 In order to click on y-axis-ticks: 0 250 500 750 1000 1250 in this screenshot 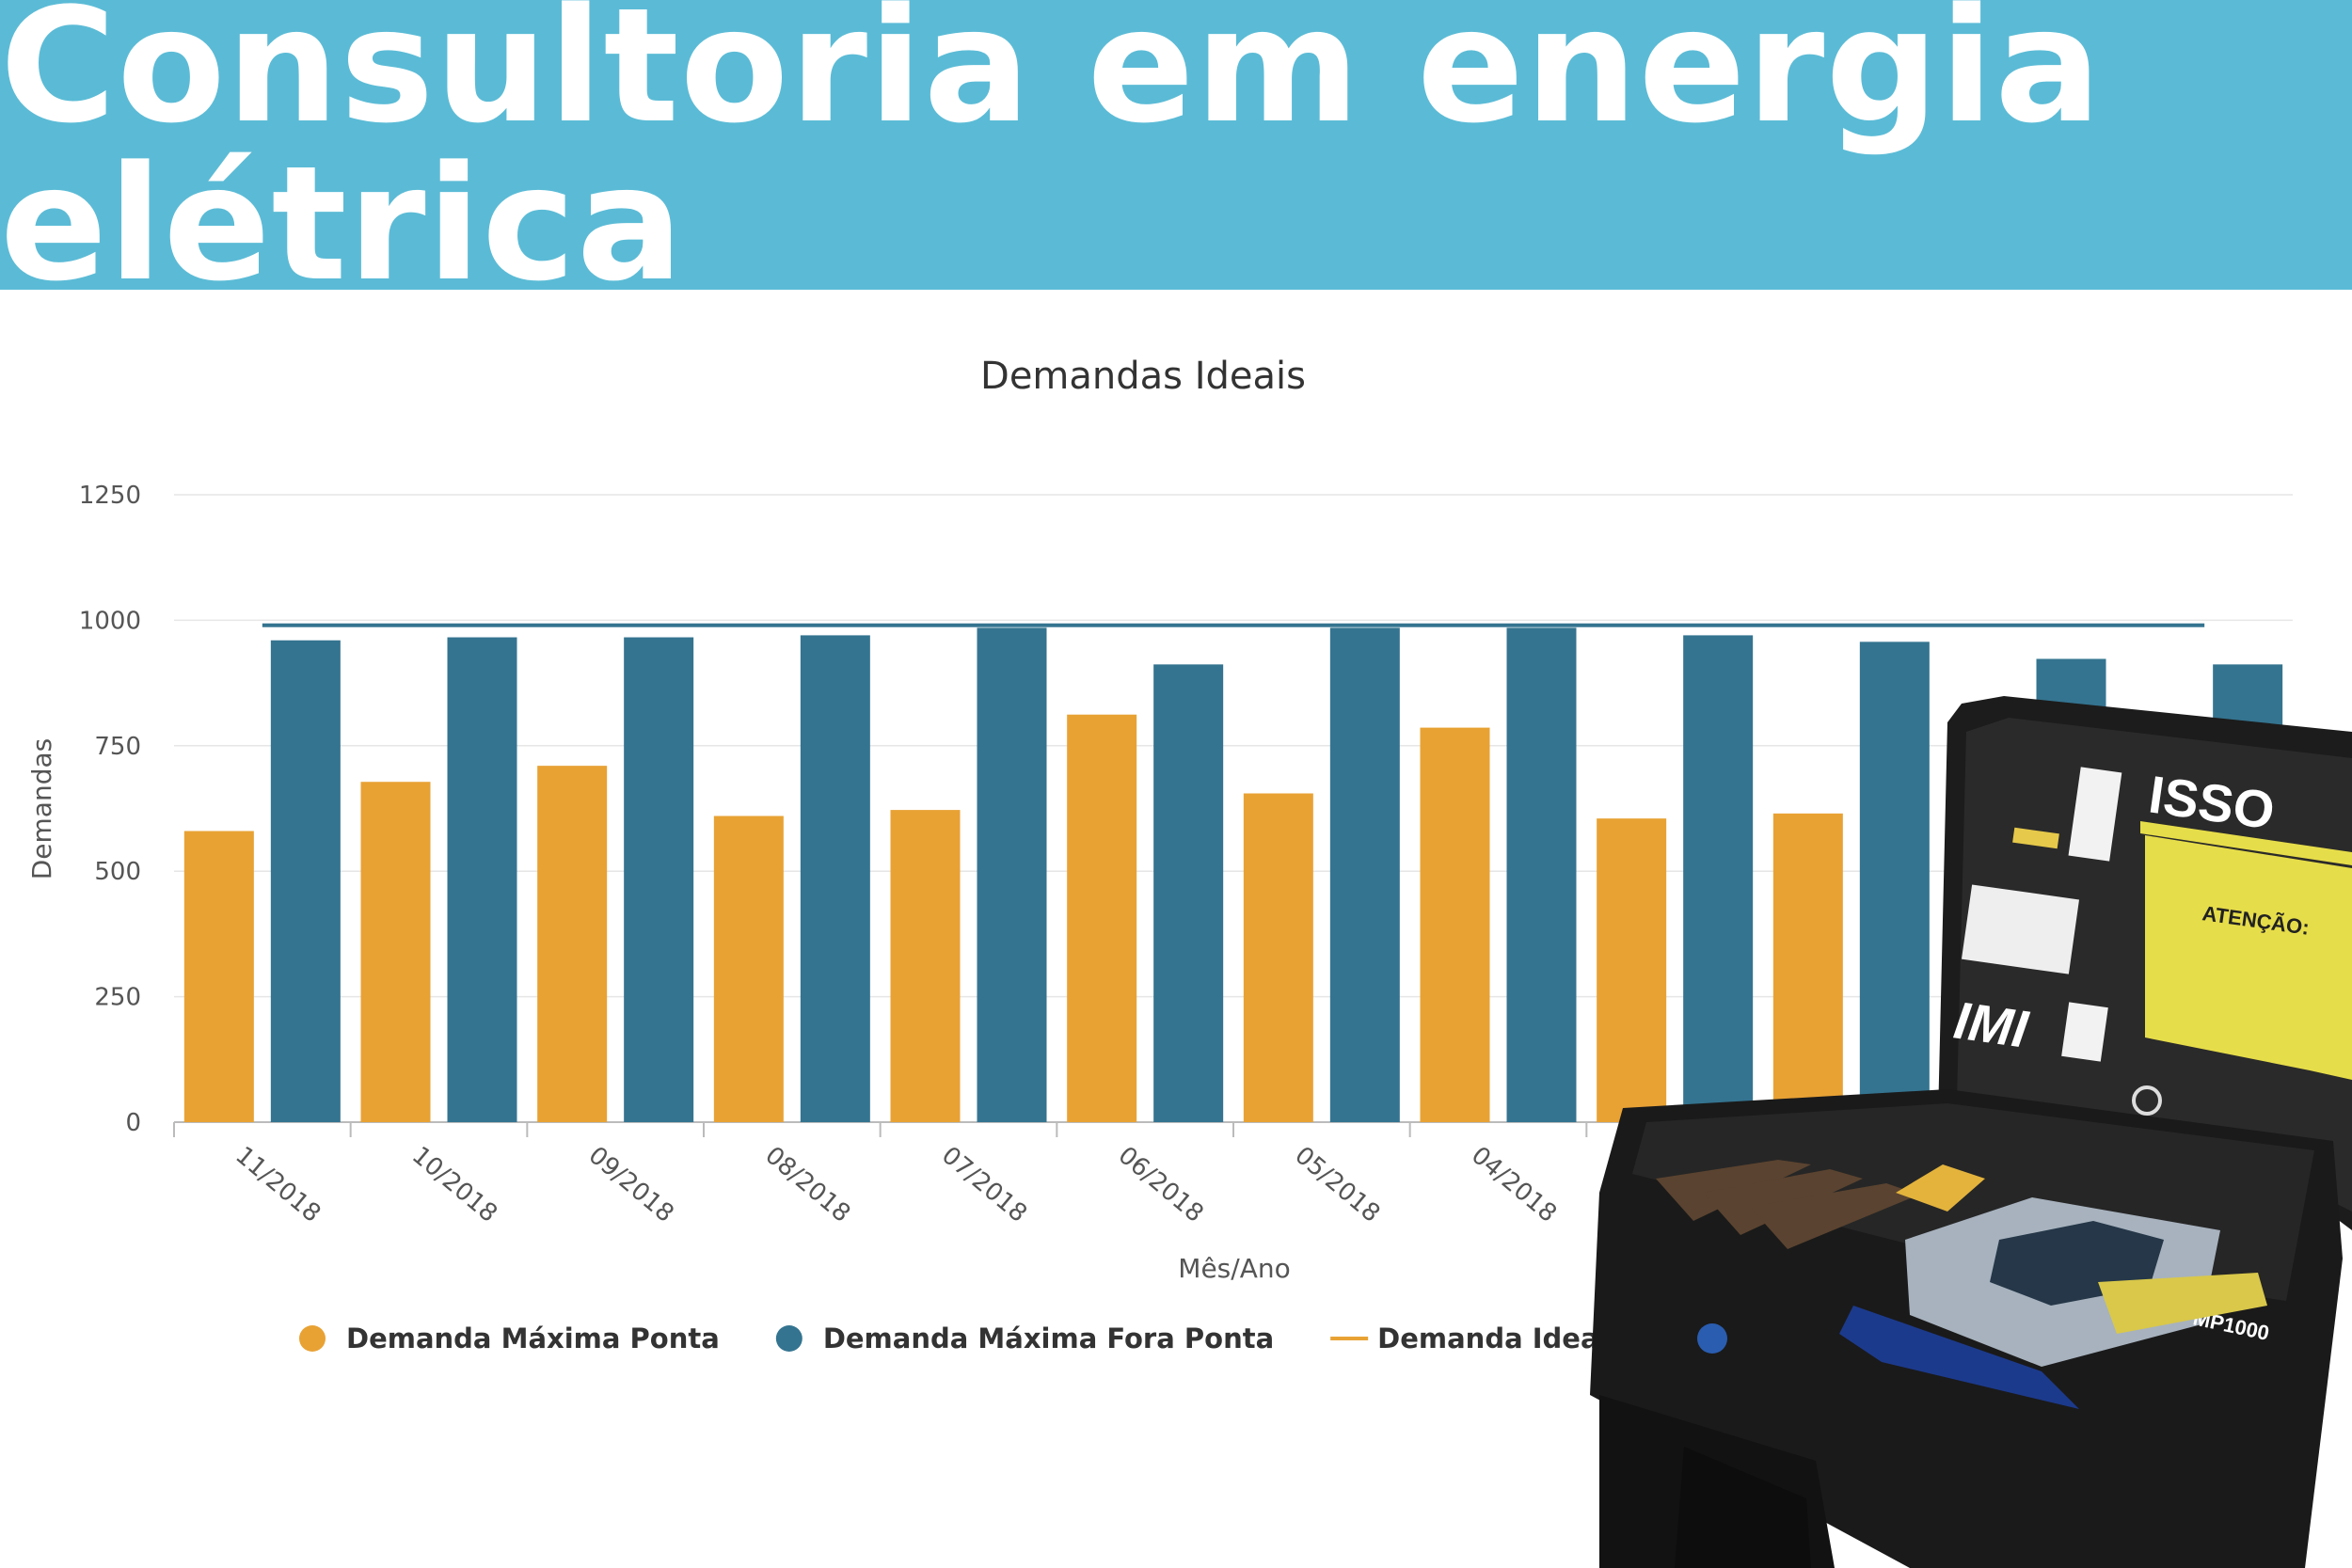, I will do `click(110, 809)`.